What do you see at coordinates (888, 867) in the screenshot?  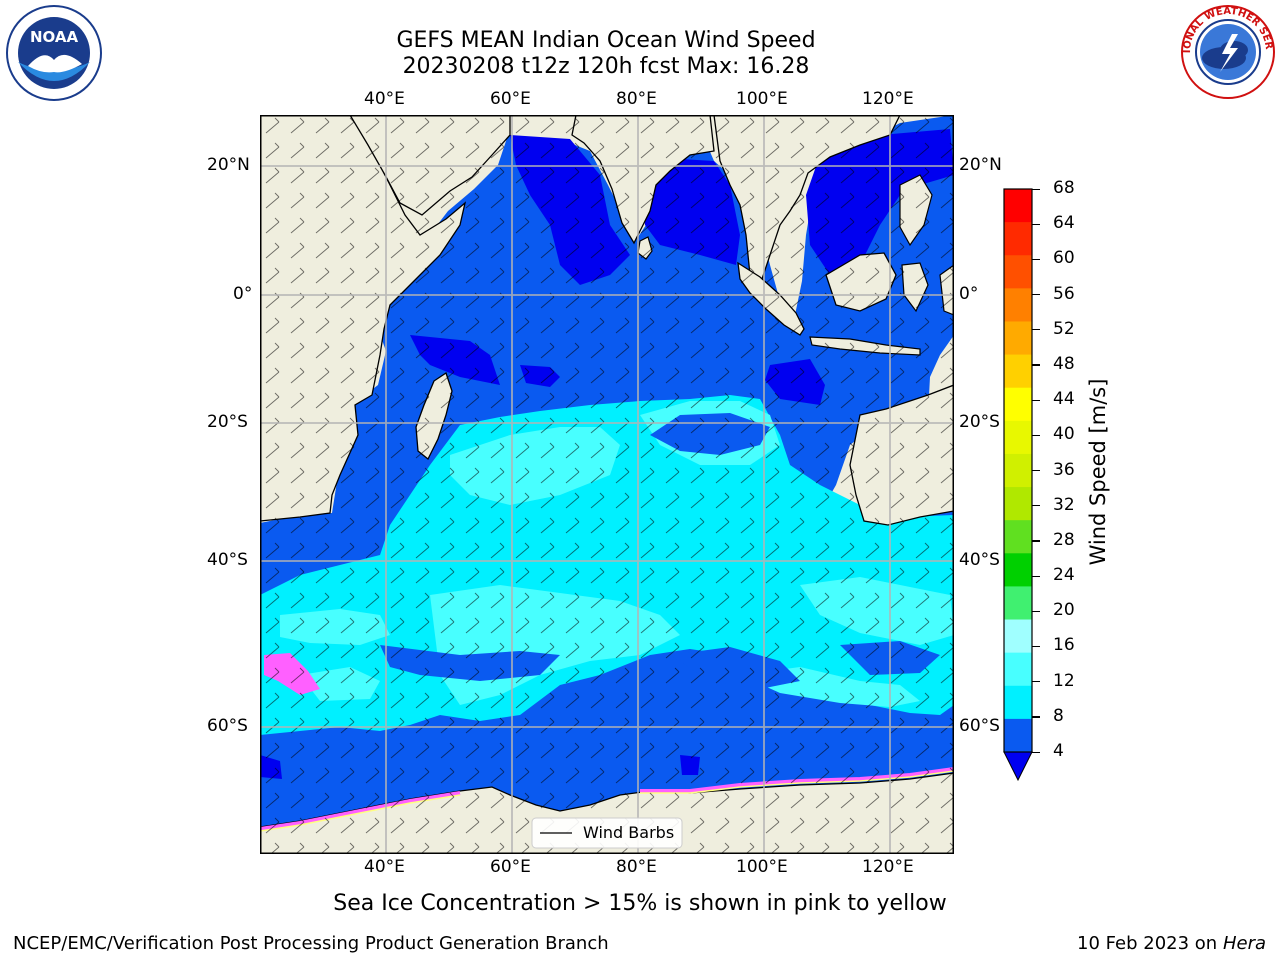 I see `x-tick-bottom-5: 120°E` at bounding box center [888, 867].